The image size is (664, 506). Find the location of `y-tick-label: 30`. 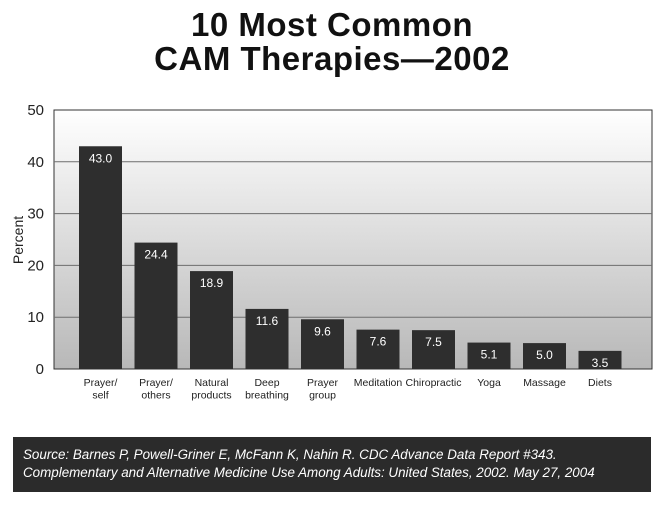

y-tick-label: 30 is located at coordinates (35, 214).